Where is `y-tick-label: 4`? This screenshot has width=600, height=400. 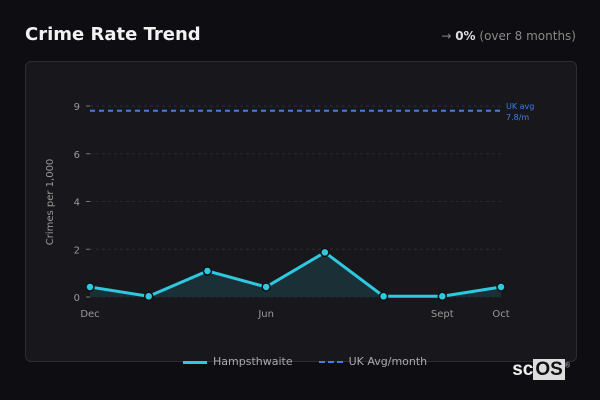
y-tick-label: 4 is located at coordinates (77, 203).